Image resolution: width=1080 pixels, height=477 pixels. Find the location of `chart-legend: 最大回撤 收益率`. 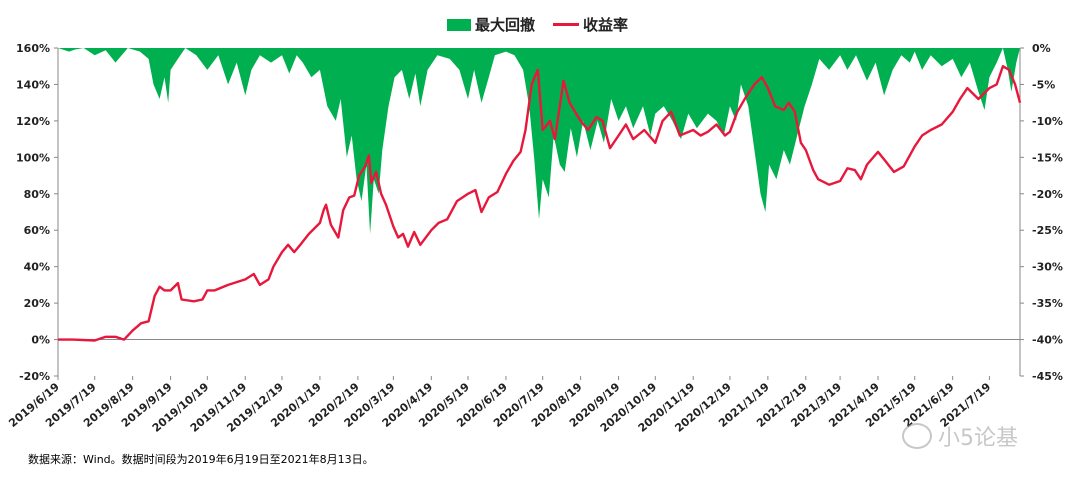

chart-legend: 最大回撤 收益率 is located at coordinates (537, 24).